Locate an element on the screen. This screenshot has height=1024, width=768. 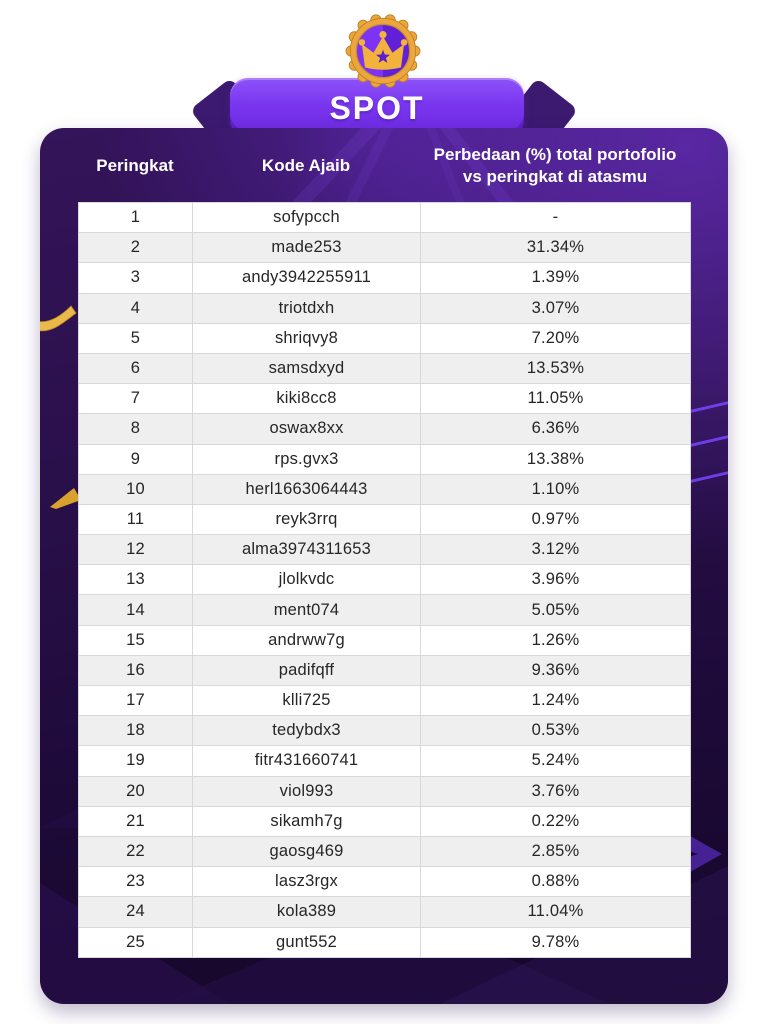
table-row: 14 ment074 5.05% is located at coordinates (385, 610).